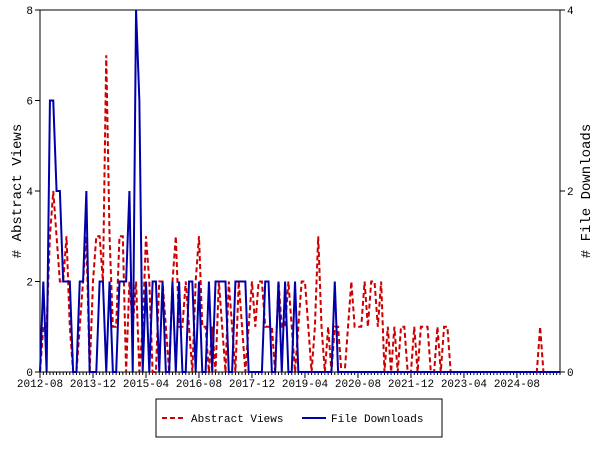 The width and height of the screenshot is (600, 450). What do you see at coordinates (29, 284) in the screenshot?
I see `y-tick-label: 2` at bounding box center [29, 284].